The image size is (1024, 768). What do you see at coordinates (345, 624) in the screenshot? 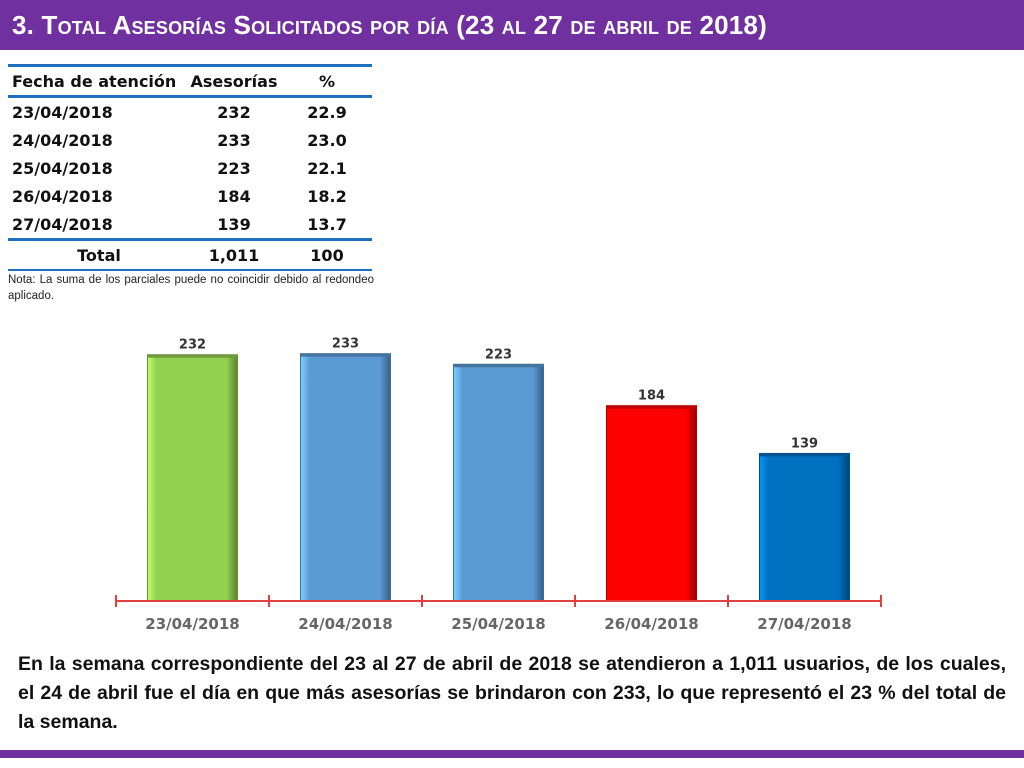
I see `x-tick-label: 24/04/2018` at bounding box center [345, 624].